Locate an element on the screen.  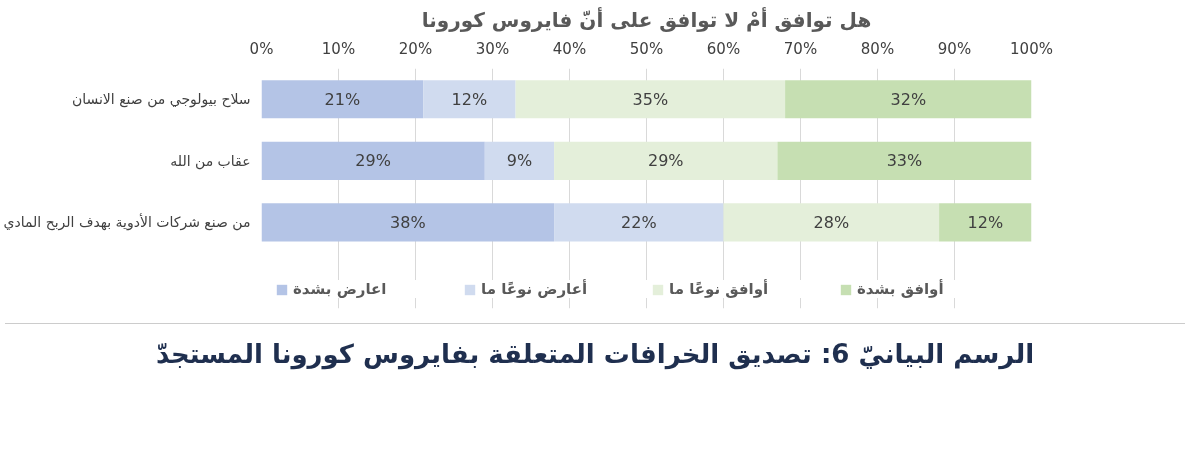
legend-label: أعارض نوعًا ما is located at coordinates (535, 289).